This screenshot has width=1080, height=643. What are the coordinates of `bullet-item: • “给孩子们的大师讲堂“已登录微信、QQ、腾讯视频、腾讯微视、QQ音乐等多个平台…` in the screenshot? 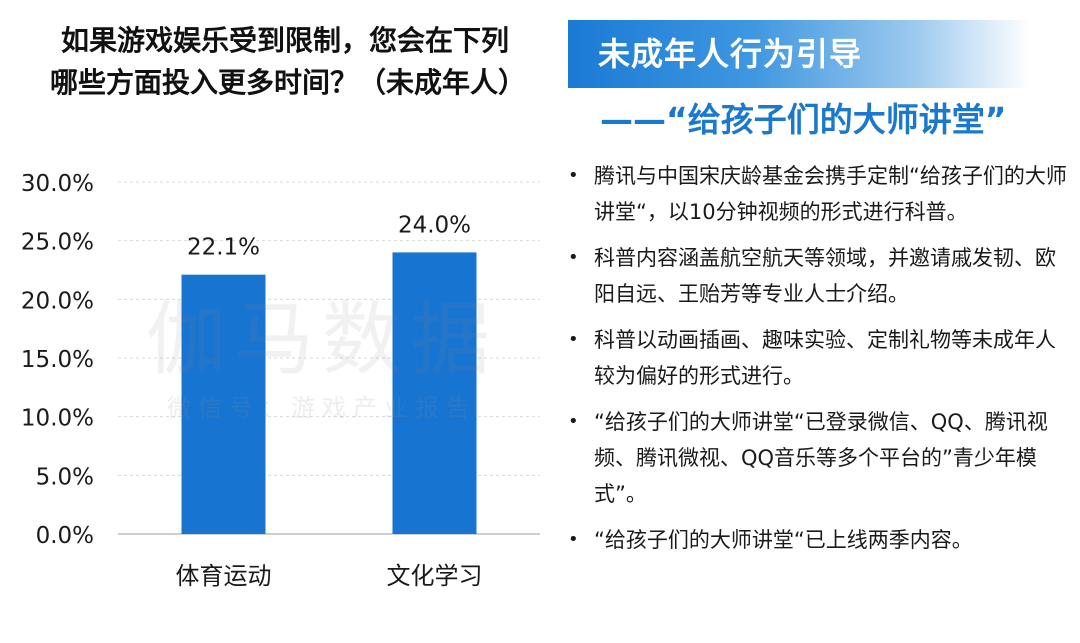 It's located at (818, 458).